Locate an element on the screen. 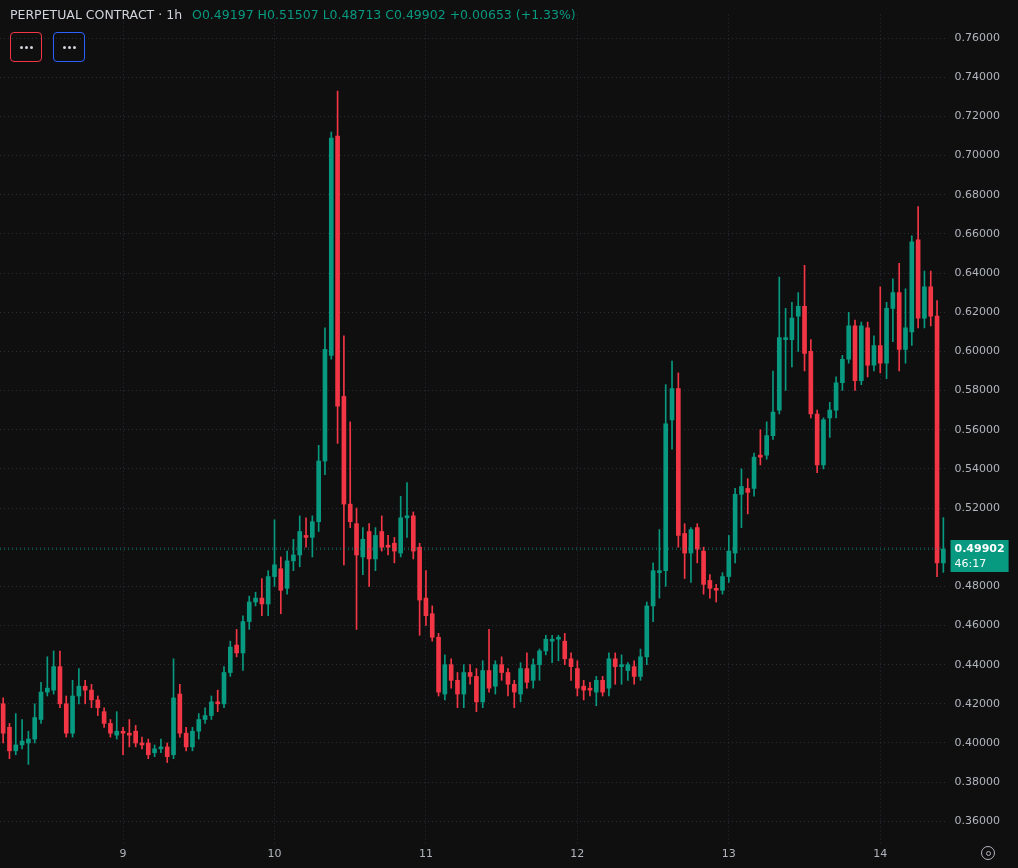 This screenshot has height=868, width=1018. y-tick-label: 0.66000 is located at coordinates (977, 233).